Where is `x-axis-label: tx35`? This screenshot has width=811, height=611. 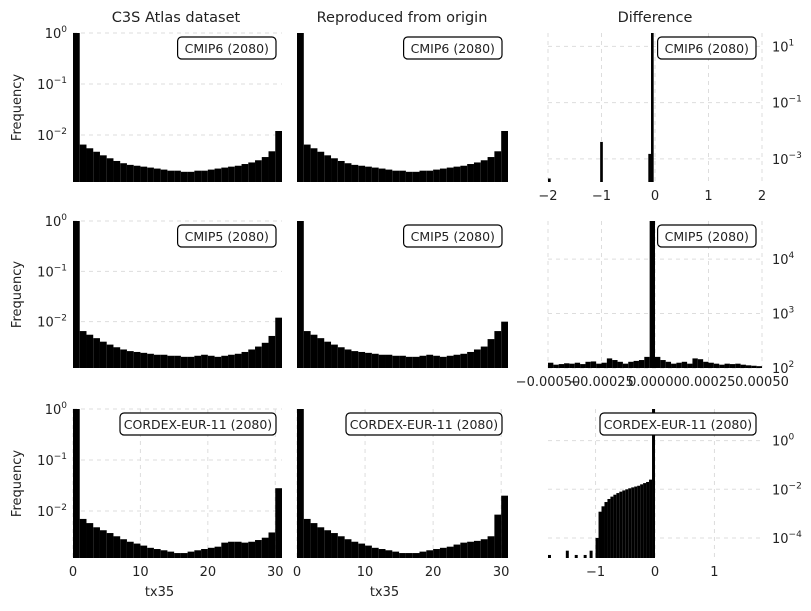
x-axis-label: tx35 is located at coordinates (159, 592).